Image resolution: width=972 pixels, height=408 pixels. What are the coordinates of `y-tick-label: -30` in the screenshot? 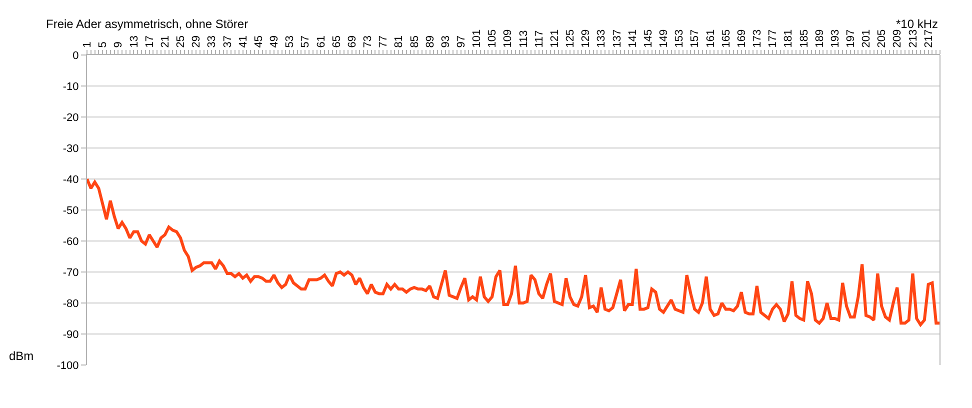 It's located at (70, 148).